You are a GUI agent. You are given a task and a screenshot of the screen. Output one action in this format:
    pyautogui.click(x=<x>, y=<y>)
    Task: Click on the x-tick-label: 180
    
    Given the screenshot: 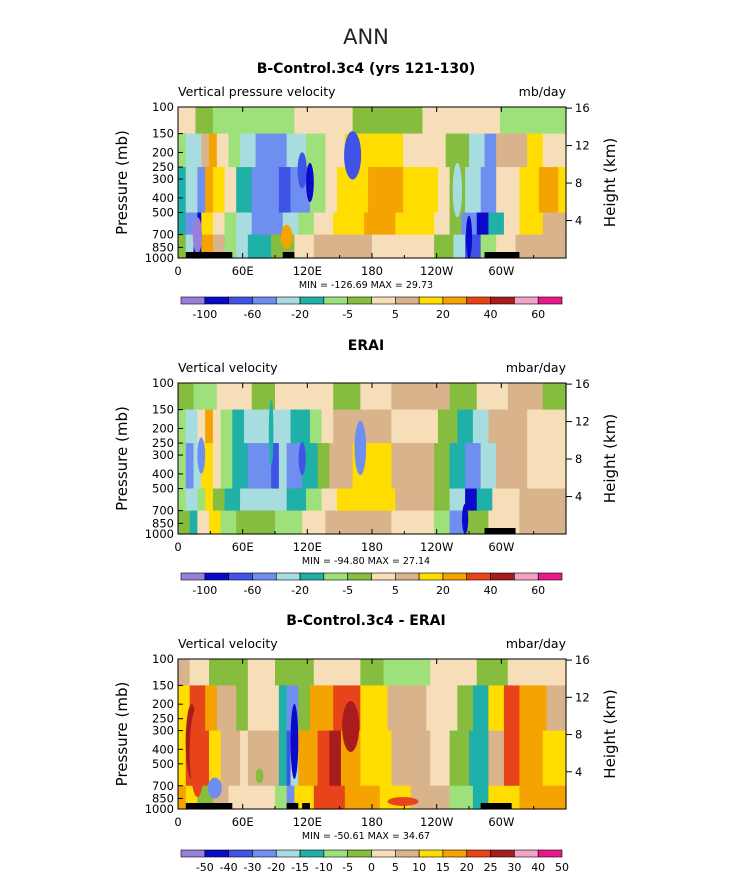 What is the action you would take?
    pyautogui.click(x=372, y=822)
    